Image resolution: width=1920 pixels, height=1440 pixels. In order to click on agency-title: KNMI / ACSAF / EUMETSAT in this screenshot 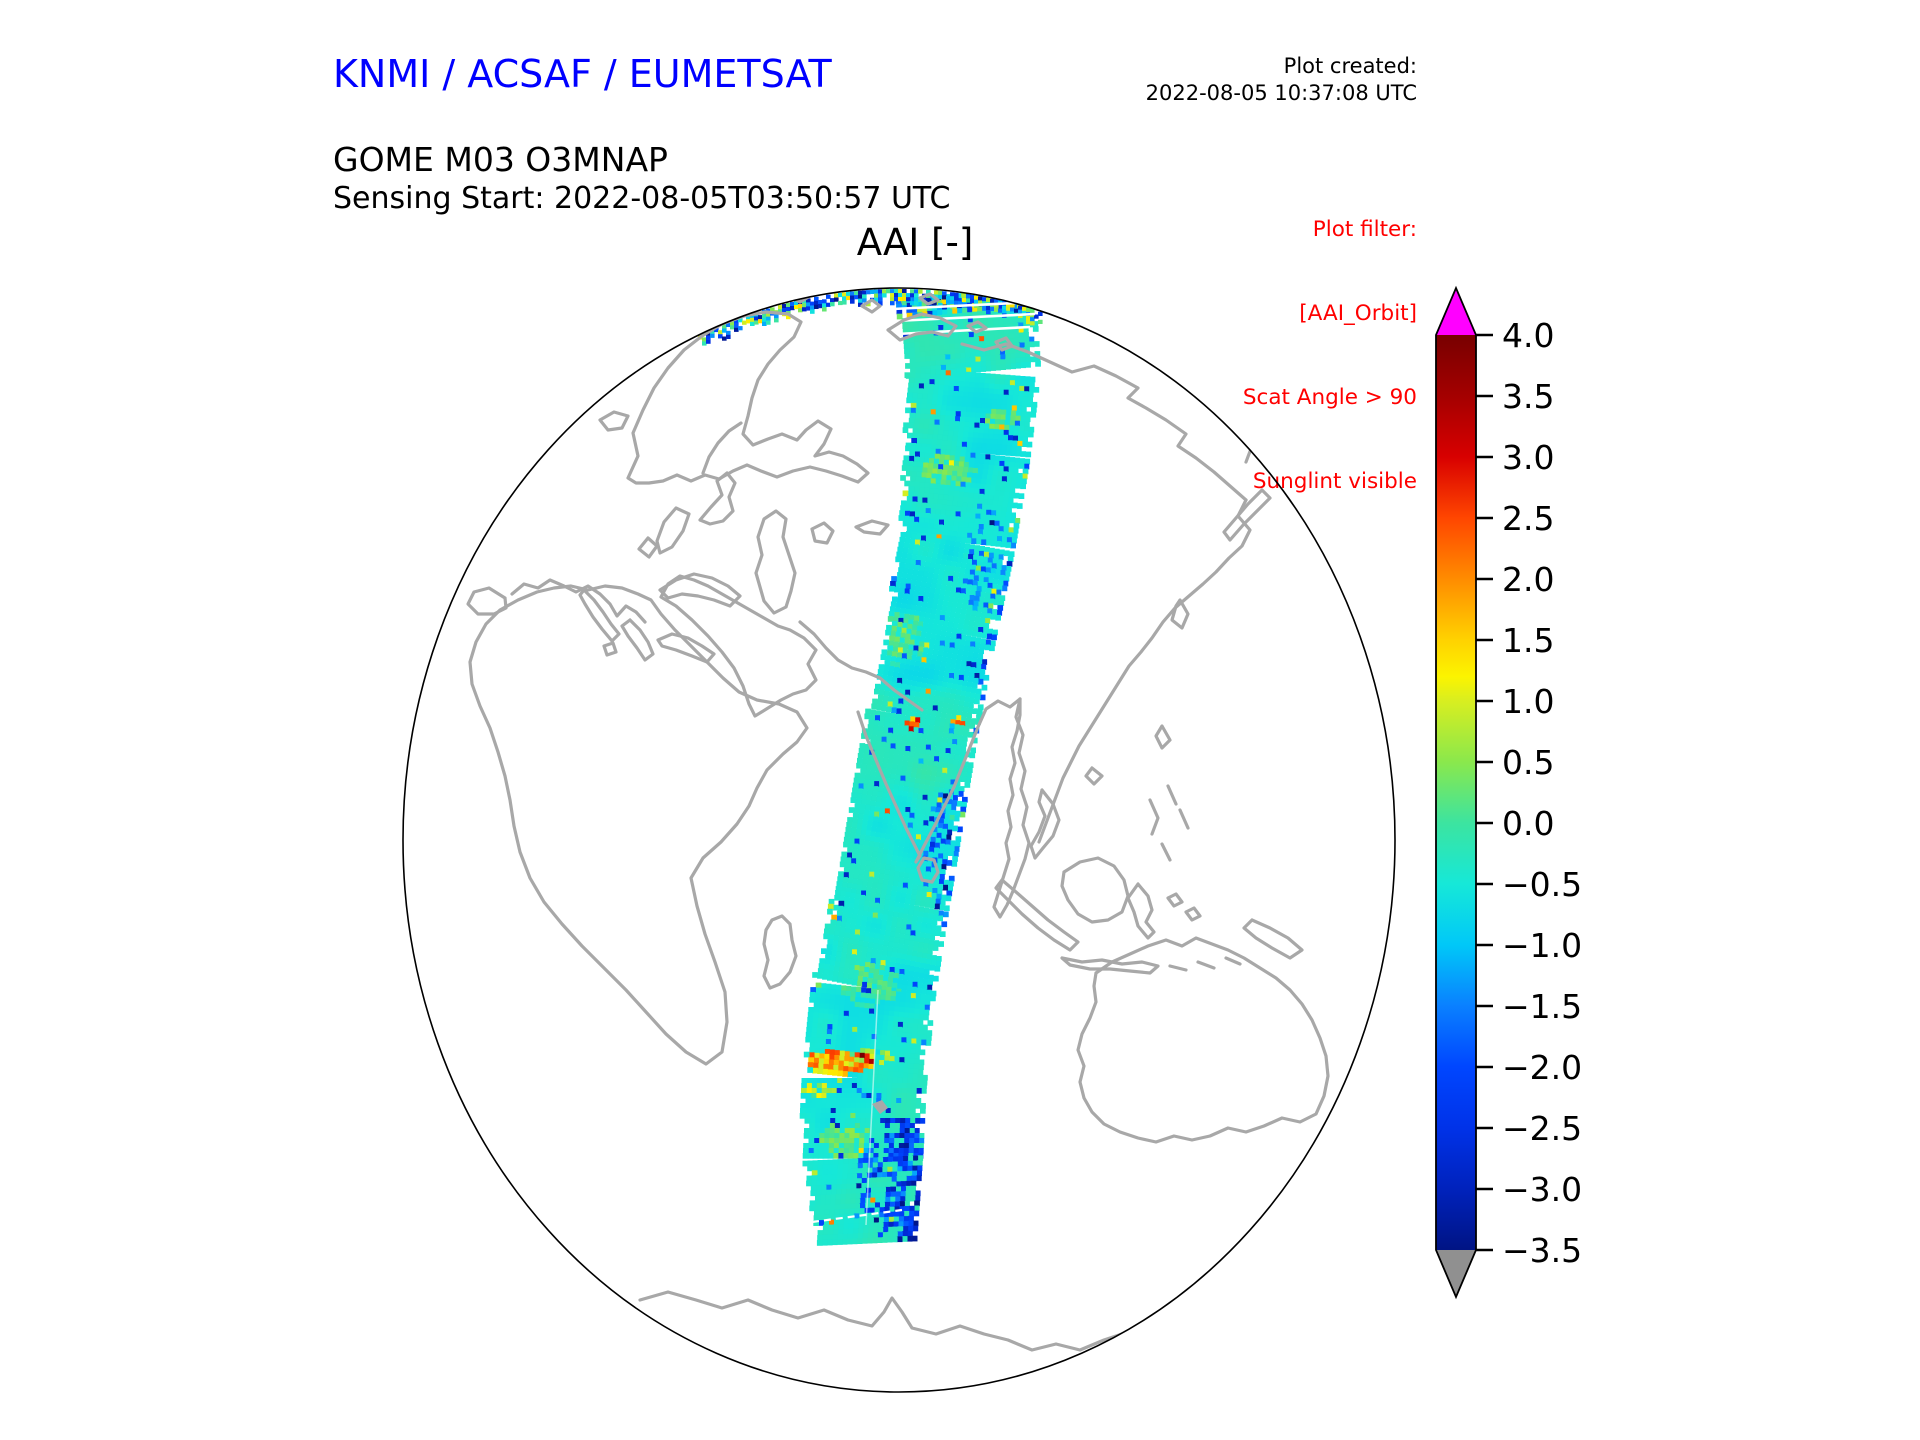, I will do `click(582, 74)`.